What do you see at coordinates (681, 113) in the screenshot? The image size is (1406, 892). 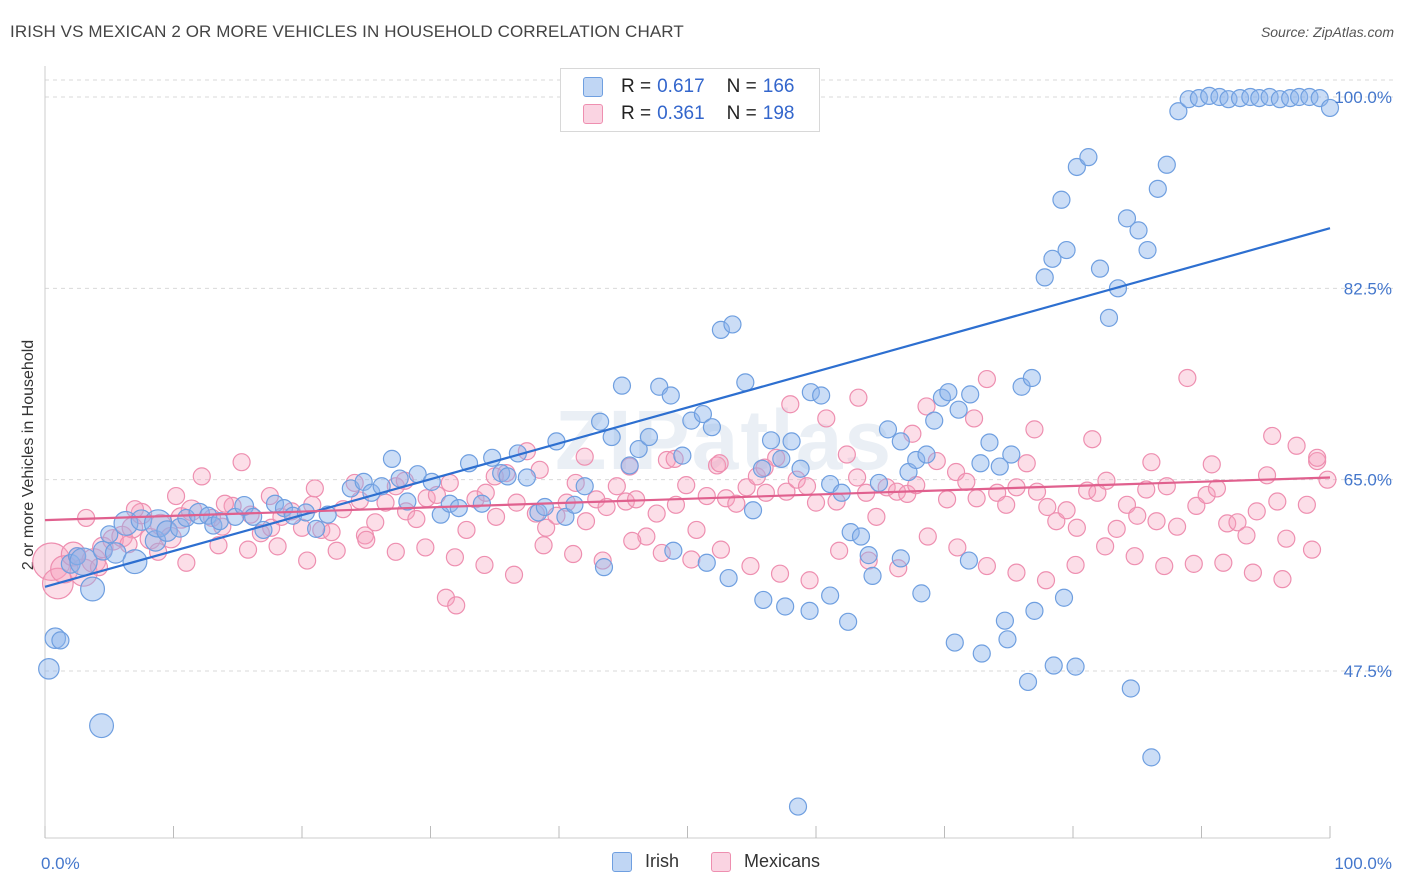 I see `mexicans-r-value: 0.361` at bounding box center [681, 113].